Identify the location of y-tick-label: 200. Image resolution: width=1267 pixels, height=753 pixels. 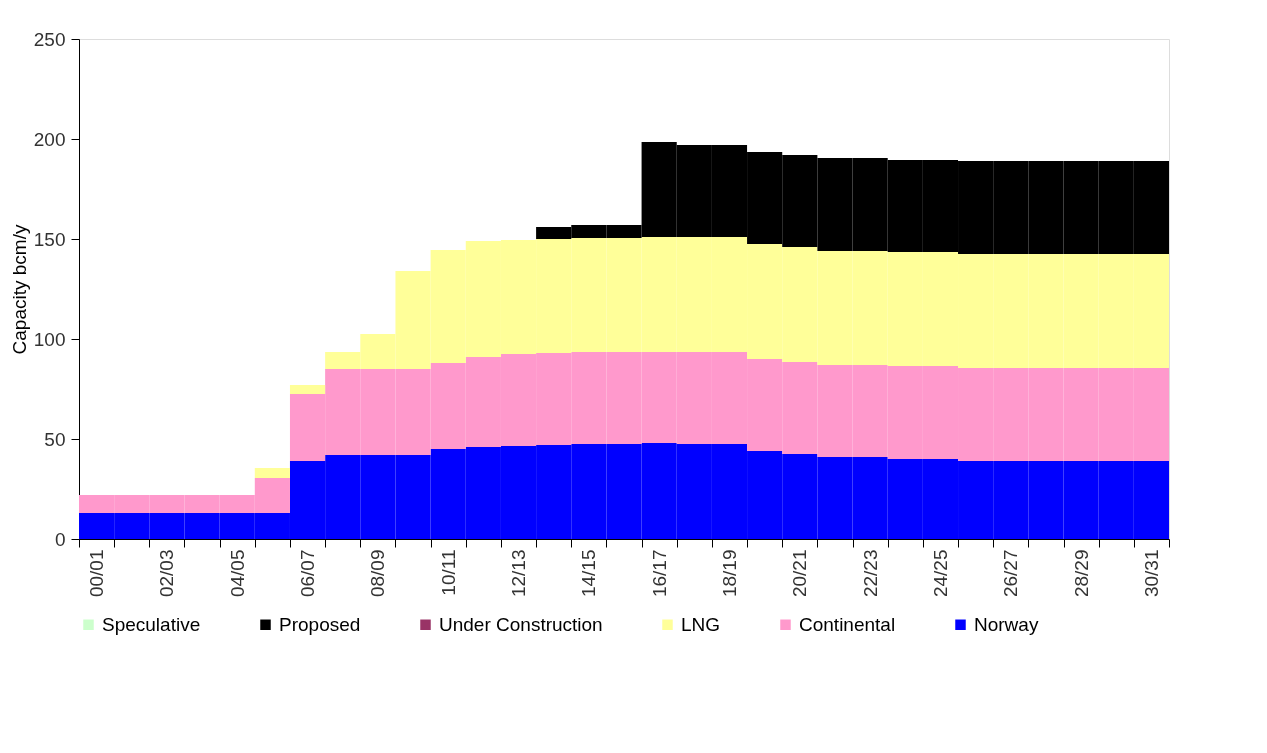
(49, 139).